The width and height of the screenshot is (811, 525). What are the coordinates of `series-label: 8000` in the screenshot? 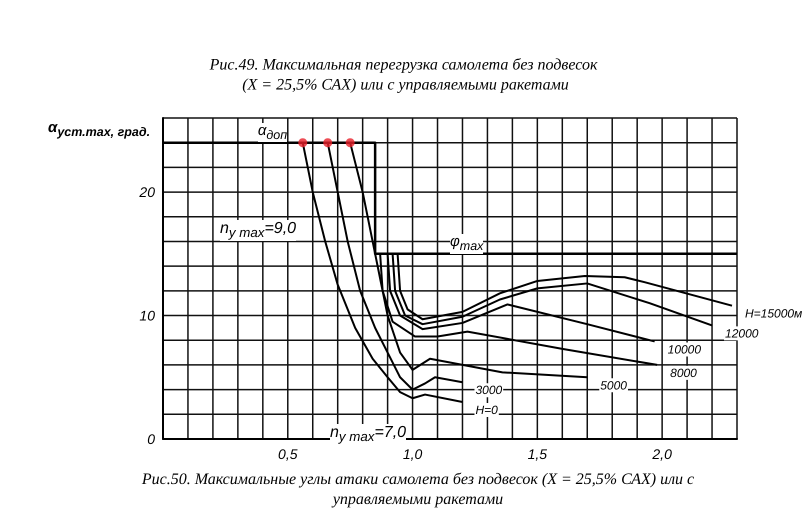 It's located at (684, 373).